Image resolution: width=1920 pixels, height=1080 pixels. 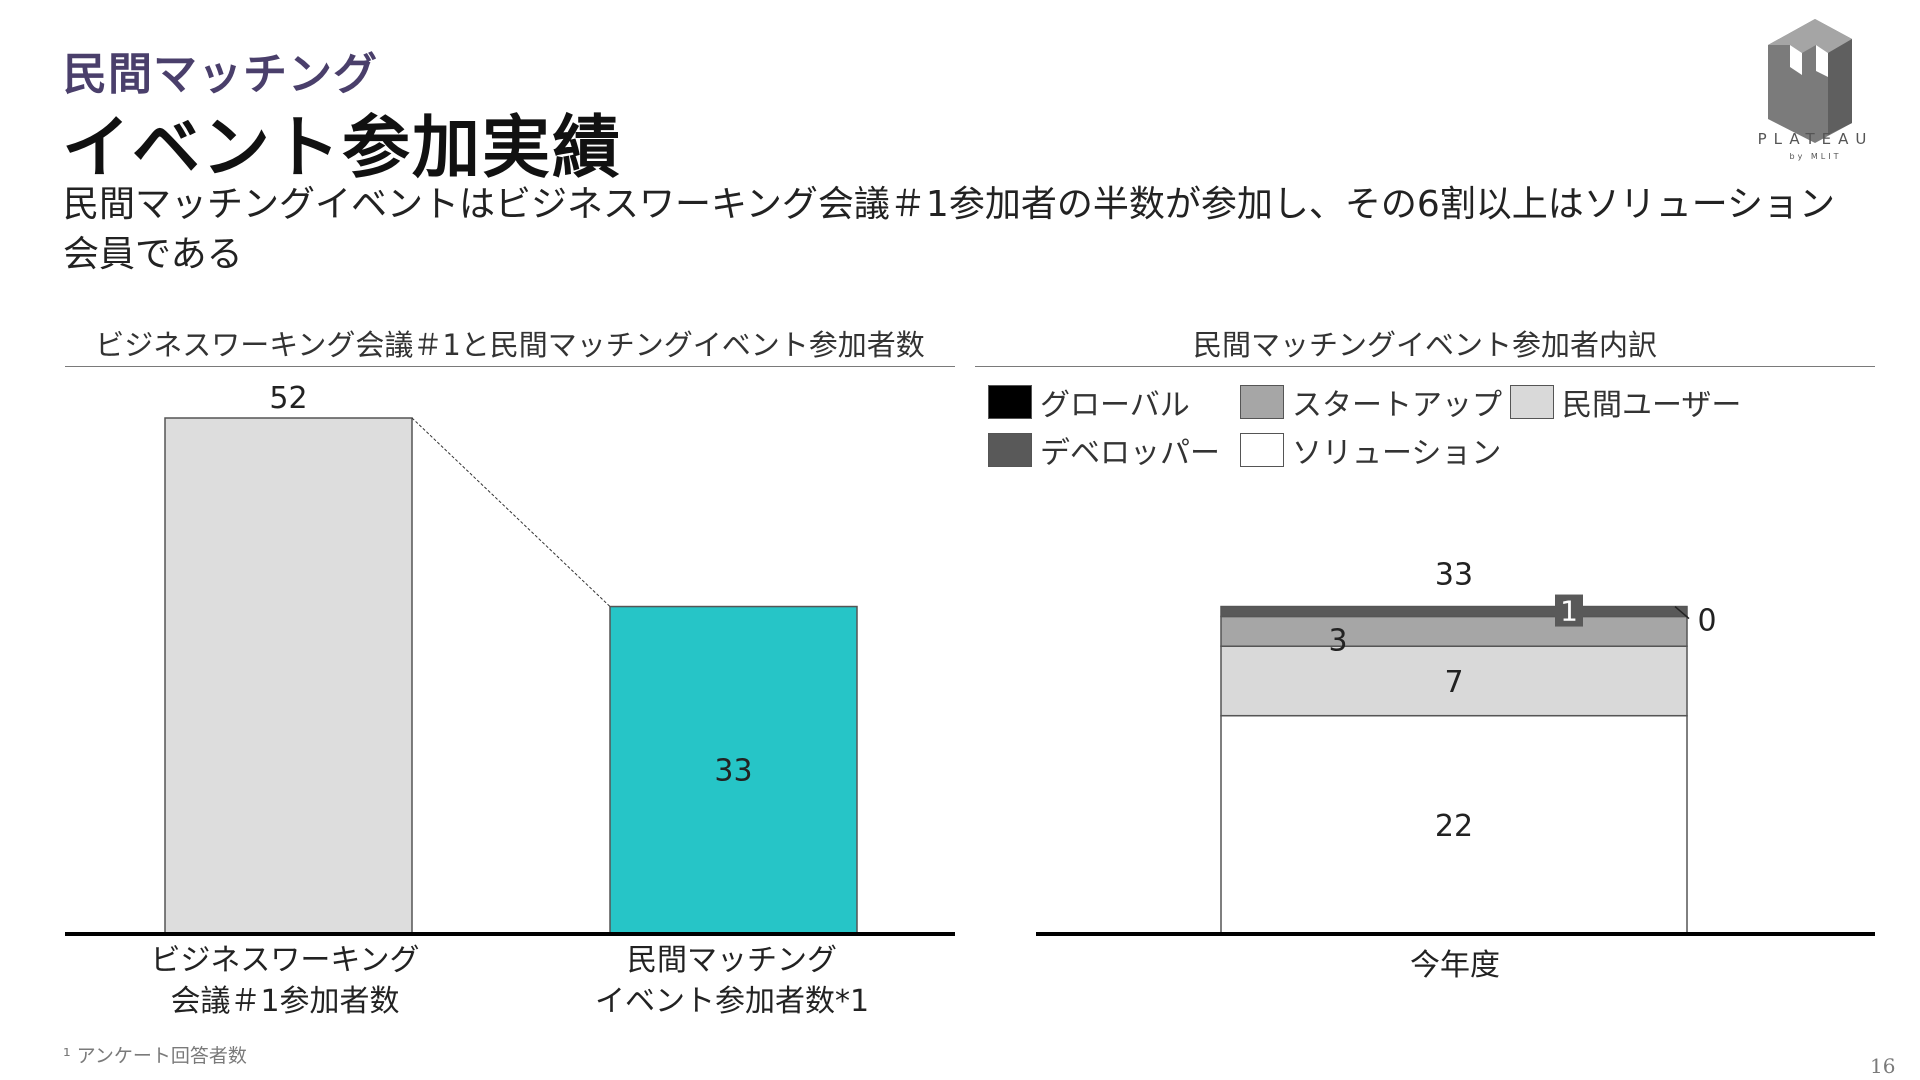 I want to click on right-title-rule, so click(x=1425, y=366).